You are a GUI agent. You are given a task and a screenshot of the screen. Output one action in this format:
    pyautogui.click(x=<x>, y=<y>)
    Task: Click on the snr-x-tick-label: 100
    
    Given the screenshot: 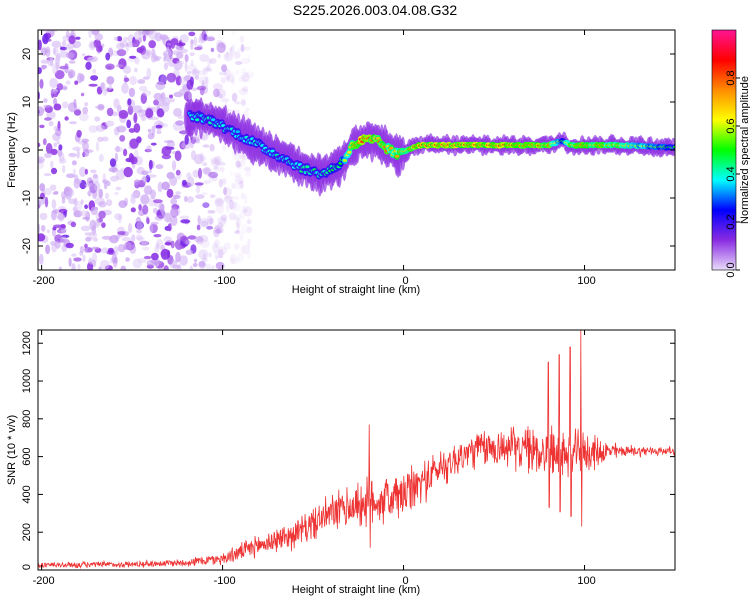 What is the action you would take?
    pyautogui.click(x=586, y=581)
    